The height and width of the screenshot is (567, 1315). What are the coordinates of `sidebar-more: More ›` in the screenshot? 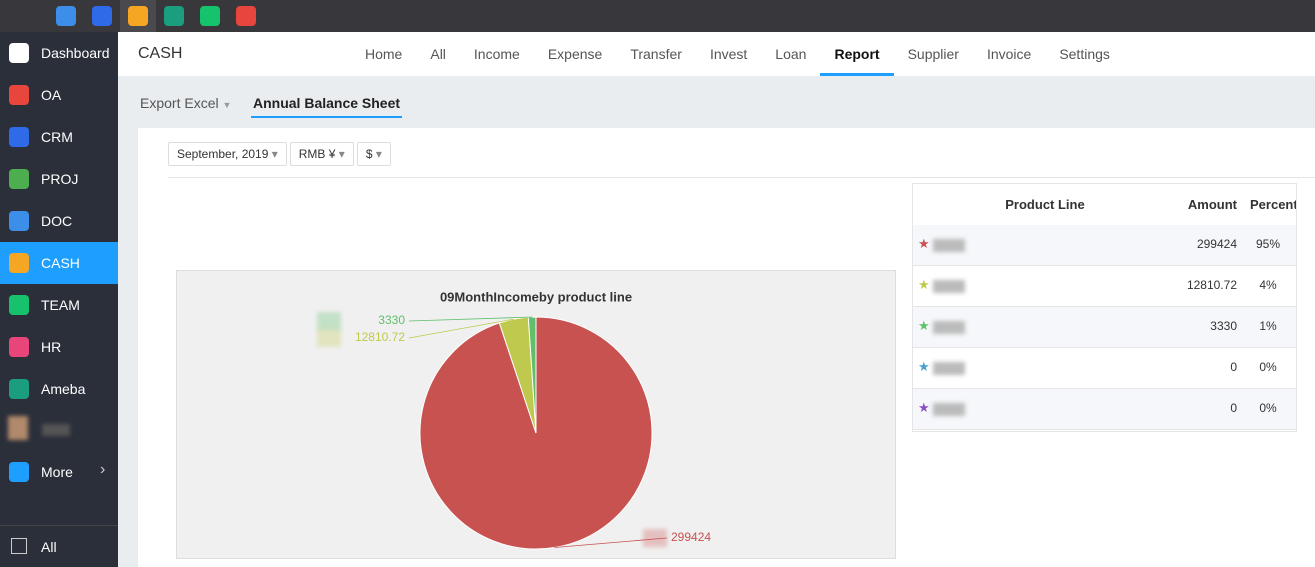 It's located at (59, 472).